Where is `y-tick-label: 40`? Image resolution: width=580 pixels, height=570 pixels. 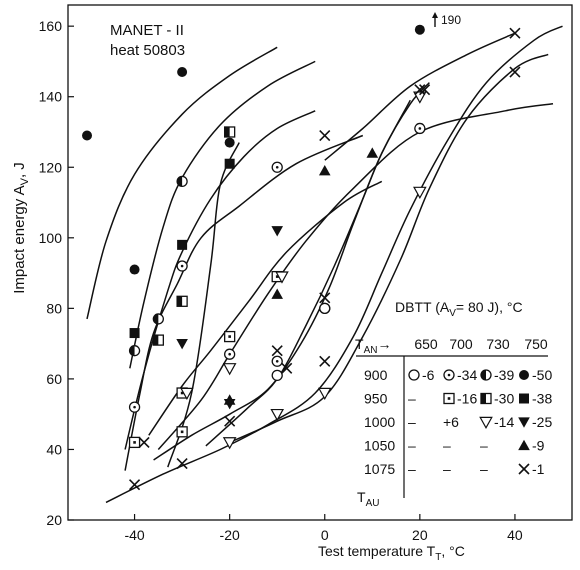
y-tick-label: 40 is located at coordinates (54, 449).